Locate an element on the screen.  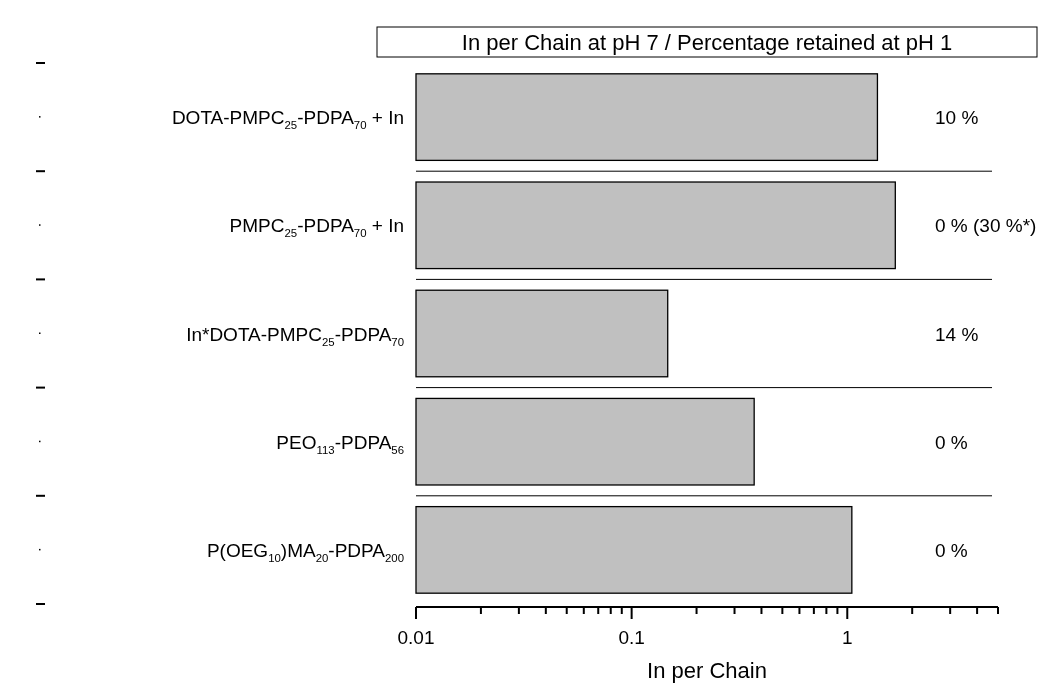
y-tick-label: PMPC$_{25}$-PDPA$_{70}$ + In is located at coordinates (316, 227).